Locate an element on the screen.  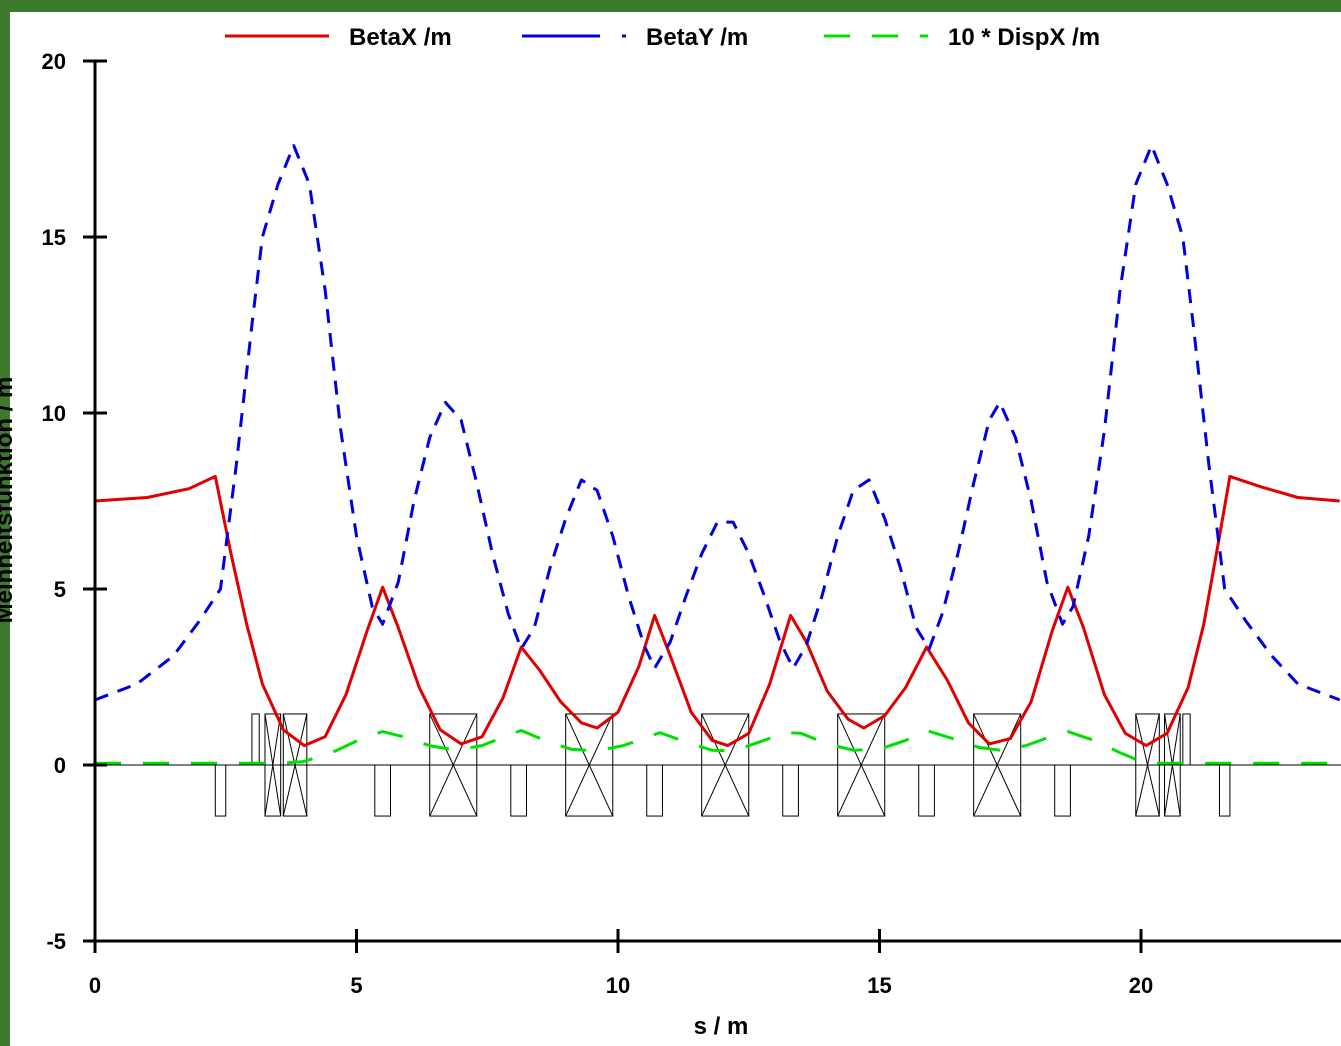
legend: BetaX /m BetaY /m 10 * DispX /m is located at coordinates (662, 37).